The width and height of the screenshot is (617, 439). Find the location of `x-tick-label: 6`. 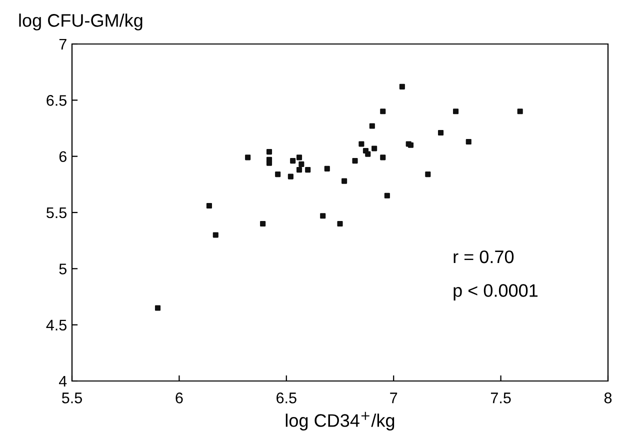

x-tick-label: 6 is located at coordinates (179, 398).